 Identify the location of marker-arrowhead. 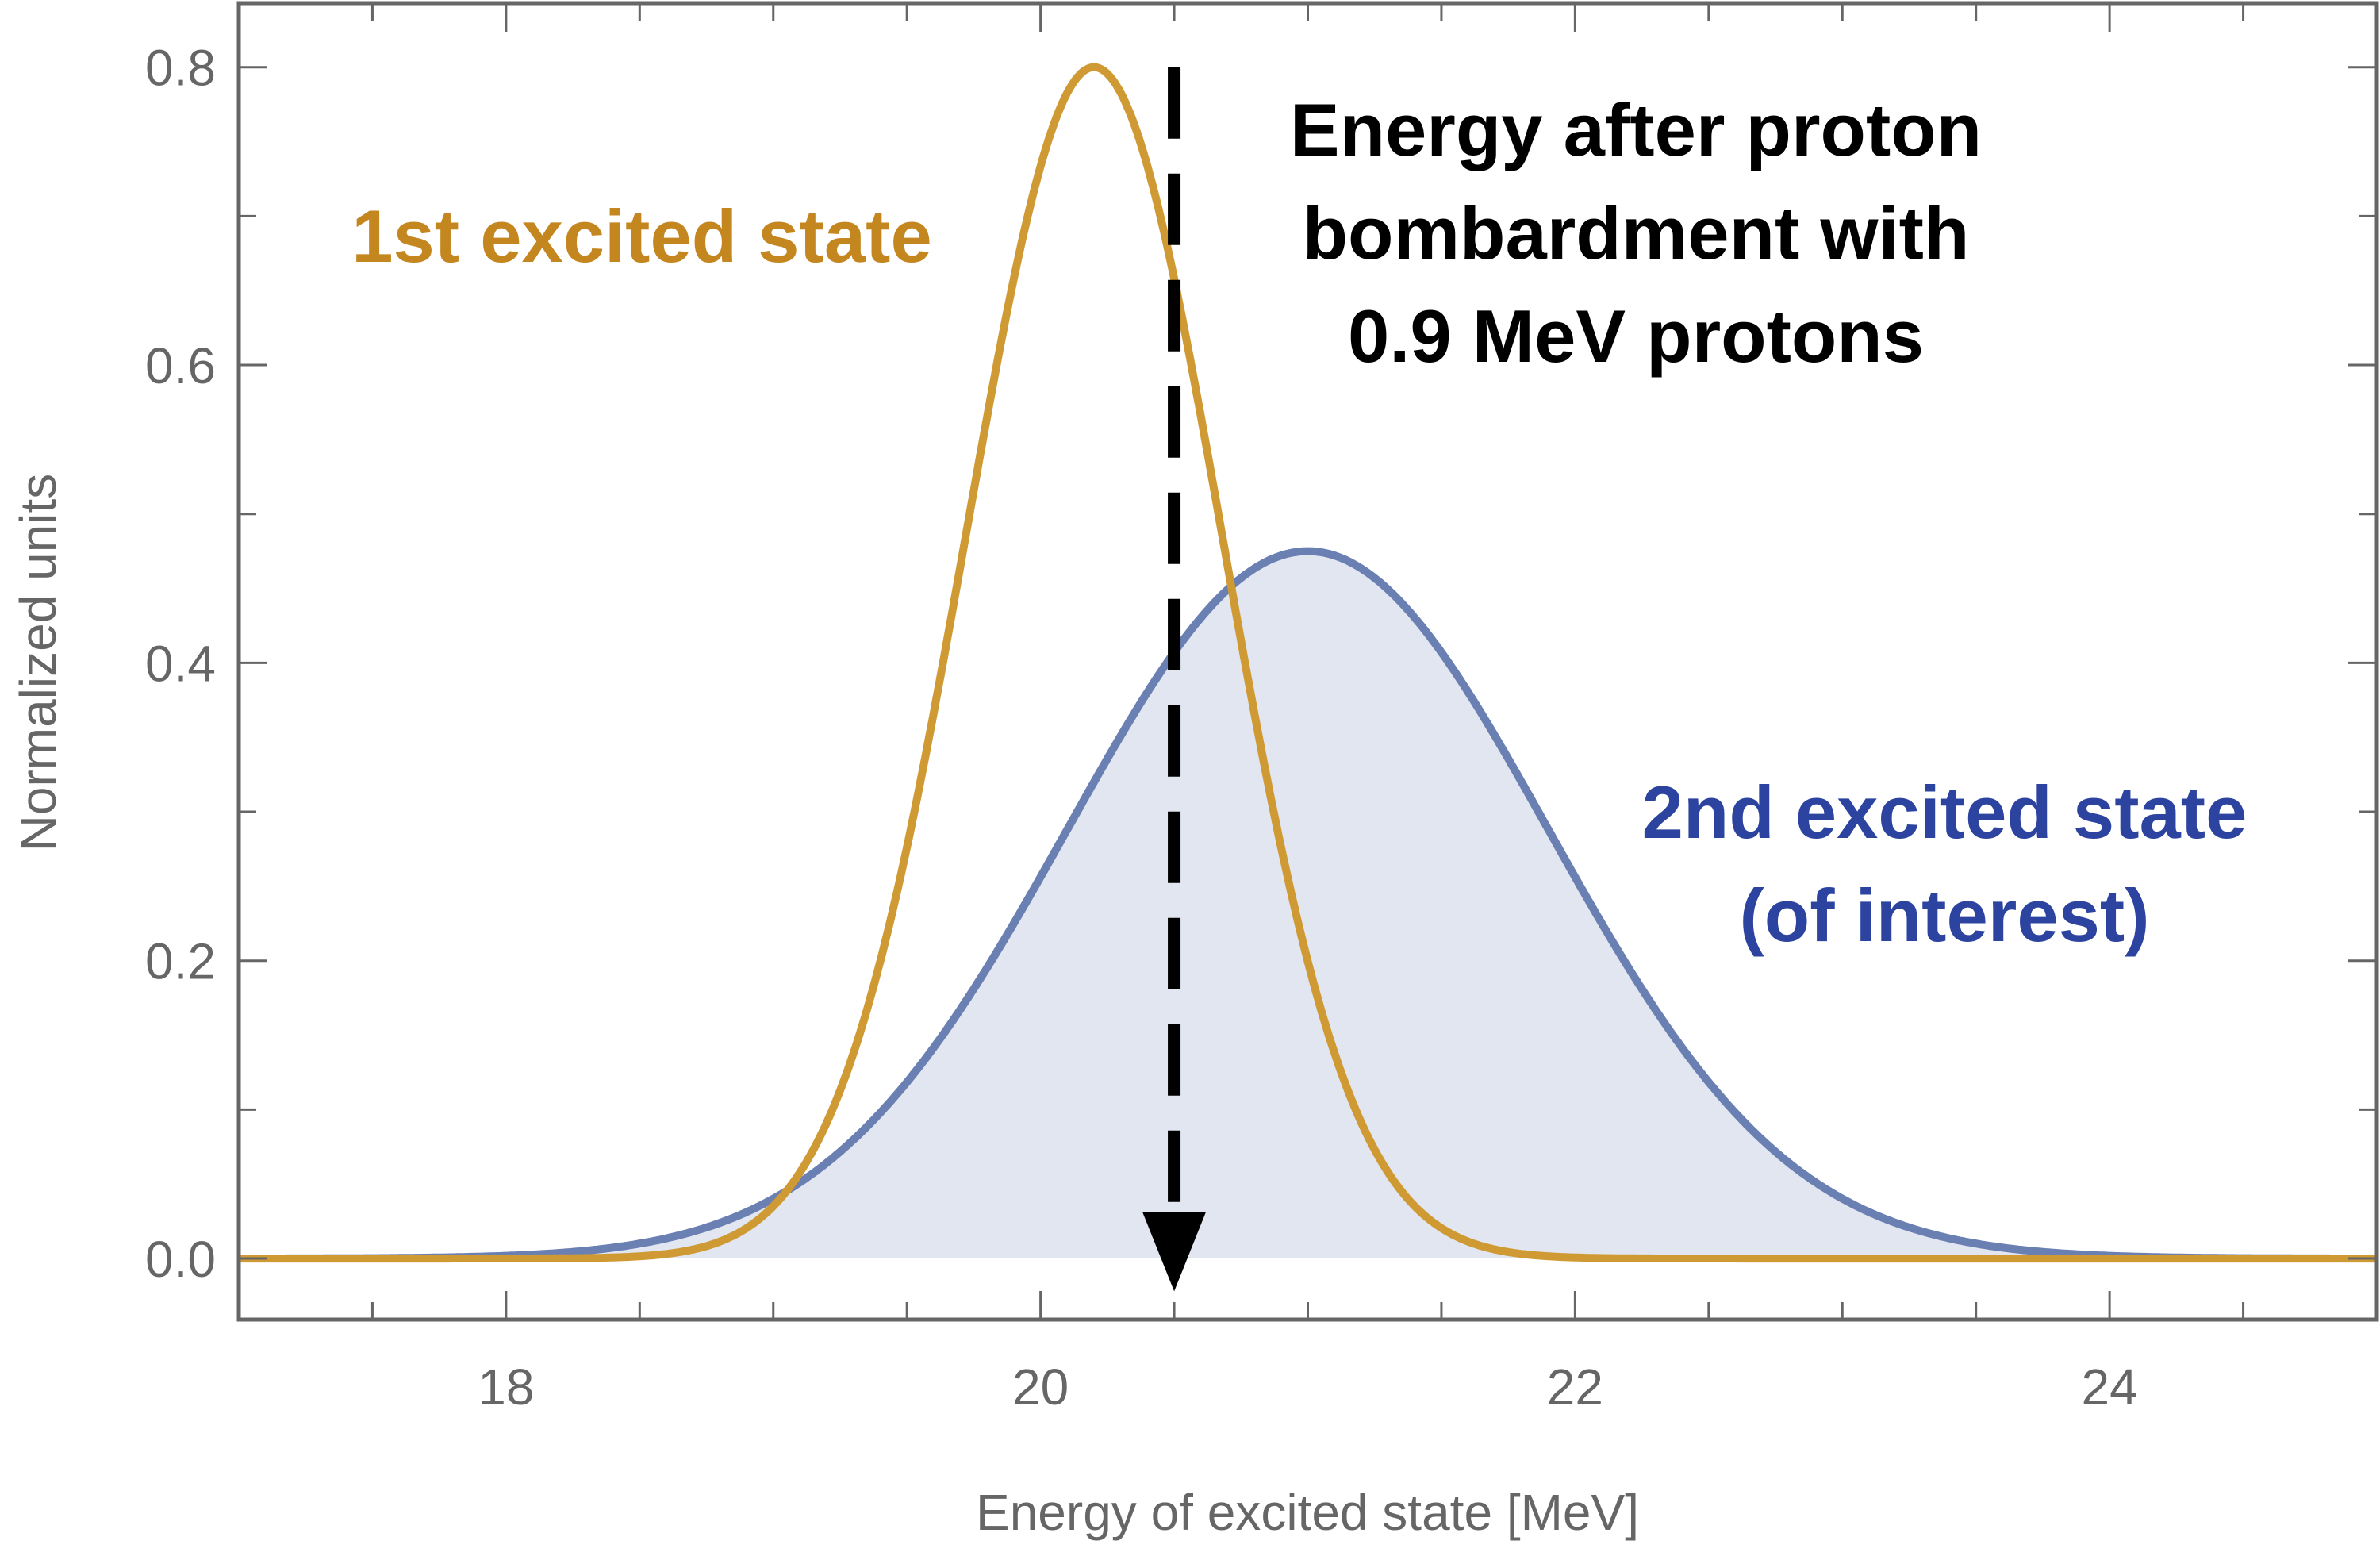
(1174, 1252).